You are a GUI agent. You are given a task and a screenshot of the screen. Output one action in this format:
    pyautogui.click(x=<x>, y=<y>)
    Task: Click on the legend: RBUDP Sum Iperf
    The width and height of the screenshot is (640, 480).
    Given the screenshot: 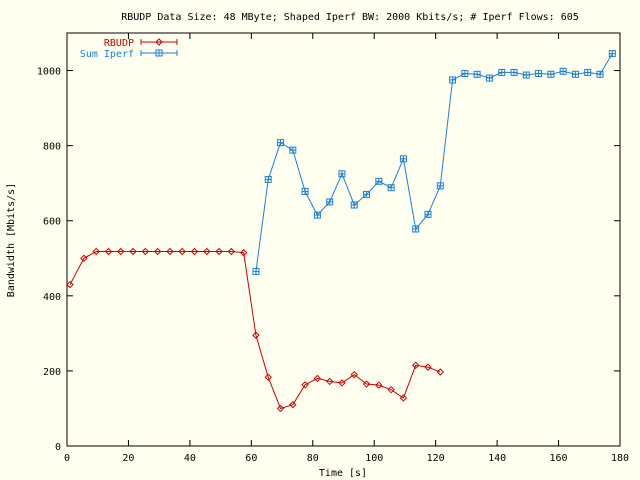 What is the action you would take?
    pyautogui.click(x=129, y=49)
    